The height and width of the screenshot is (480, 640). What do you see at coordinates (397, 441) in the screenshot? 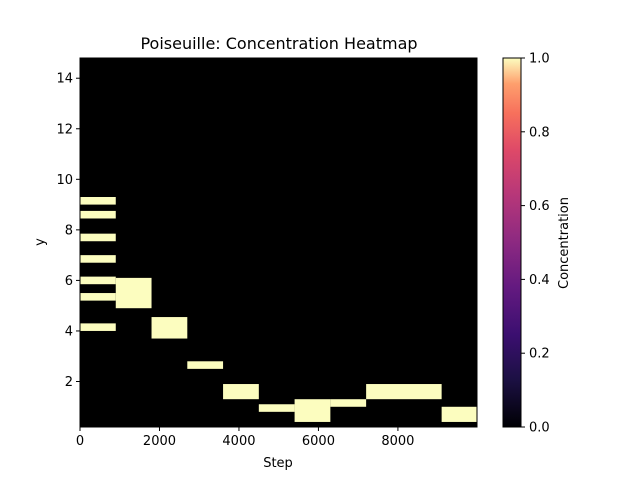
I see `x-tick-label-4: 8000` at bounding box center [397, 441].